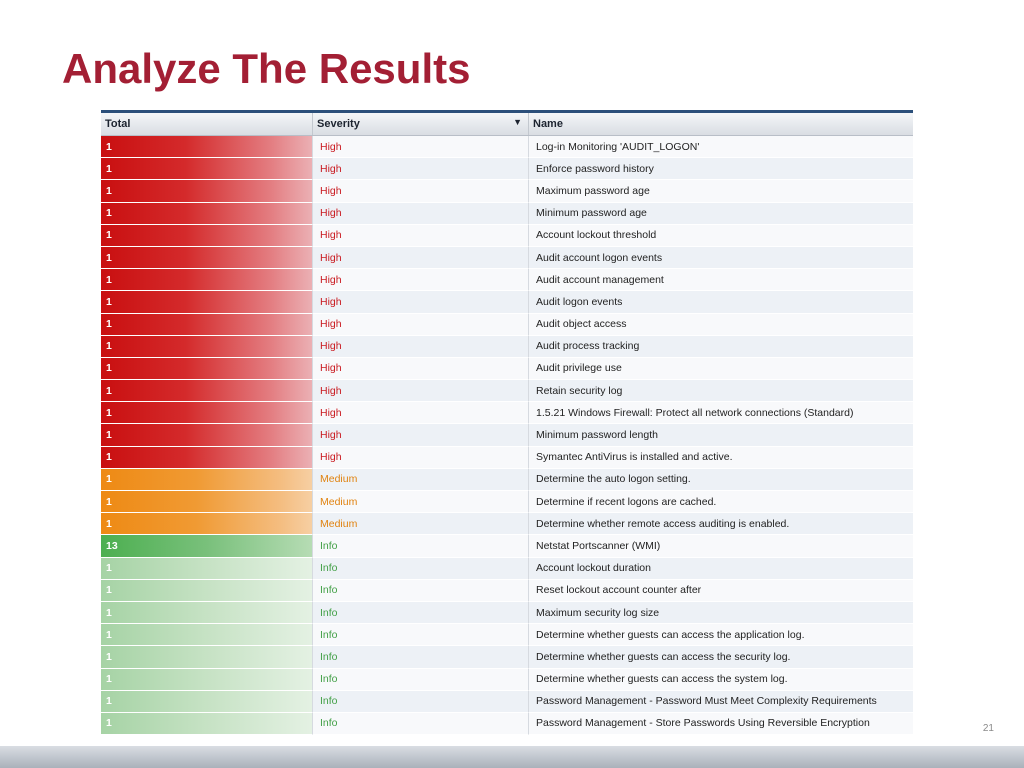 The height and width of the screenshot is (768, 1024). What do you see at coordinates (721, 479) in the screenshot?
I see `name-cell: Determine the auto logon setting.` at bounding box center [721, 479].